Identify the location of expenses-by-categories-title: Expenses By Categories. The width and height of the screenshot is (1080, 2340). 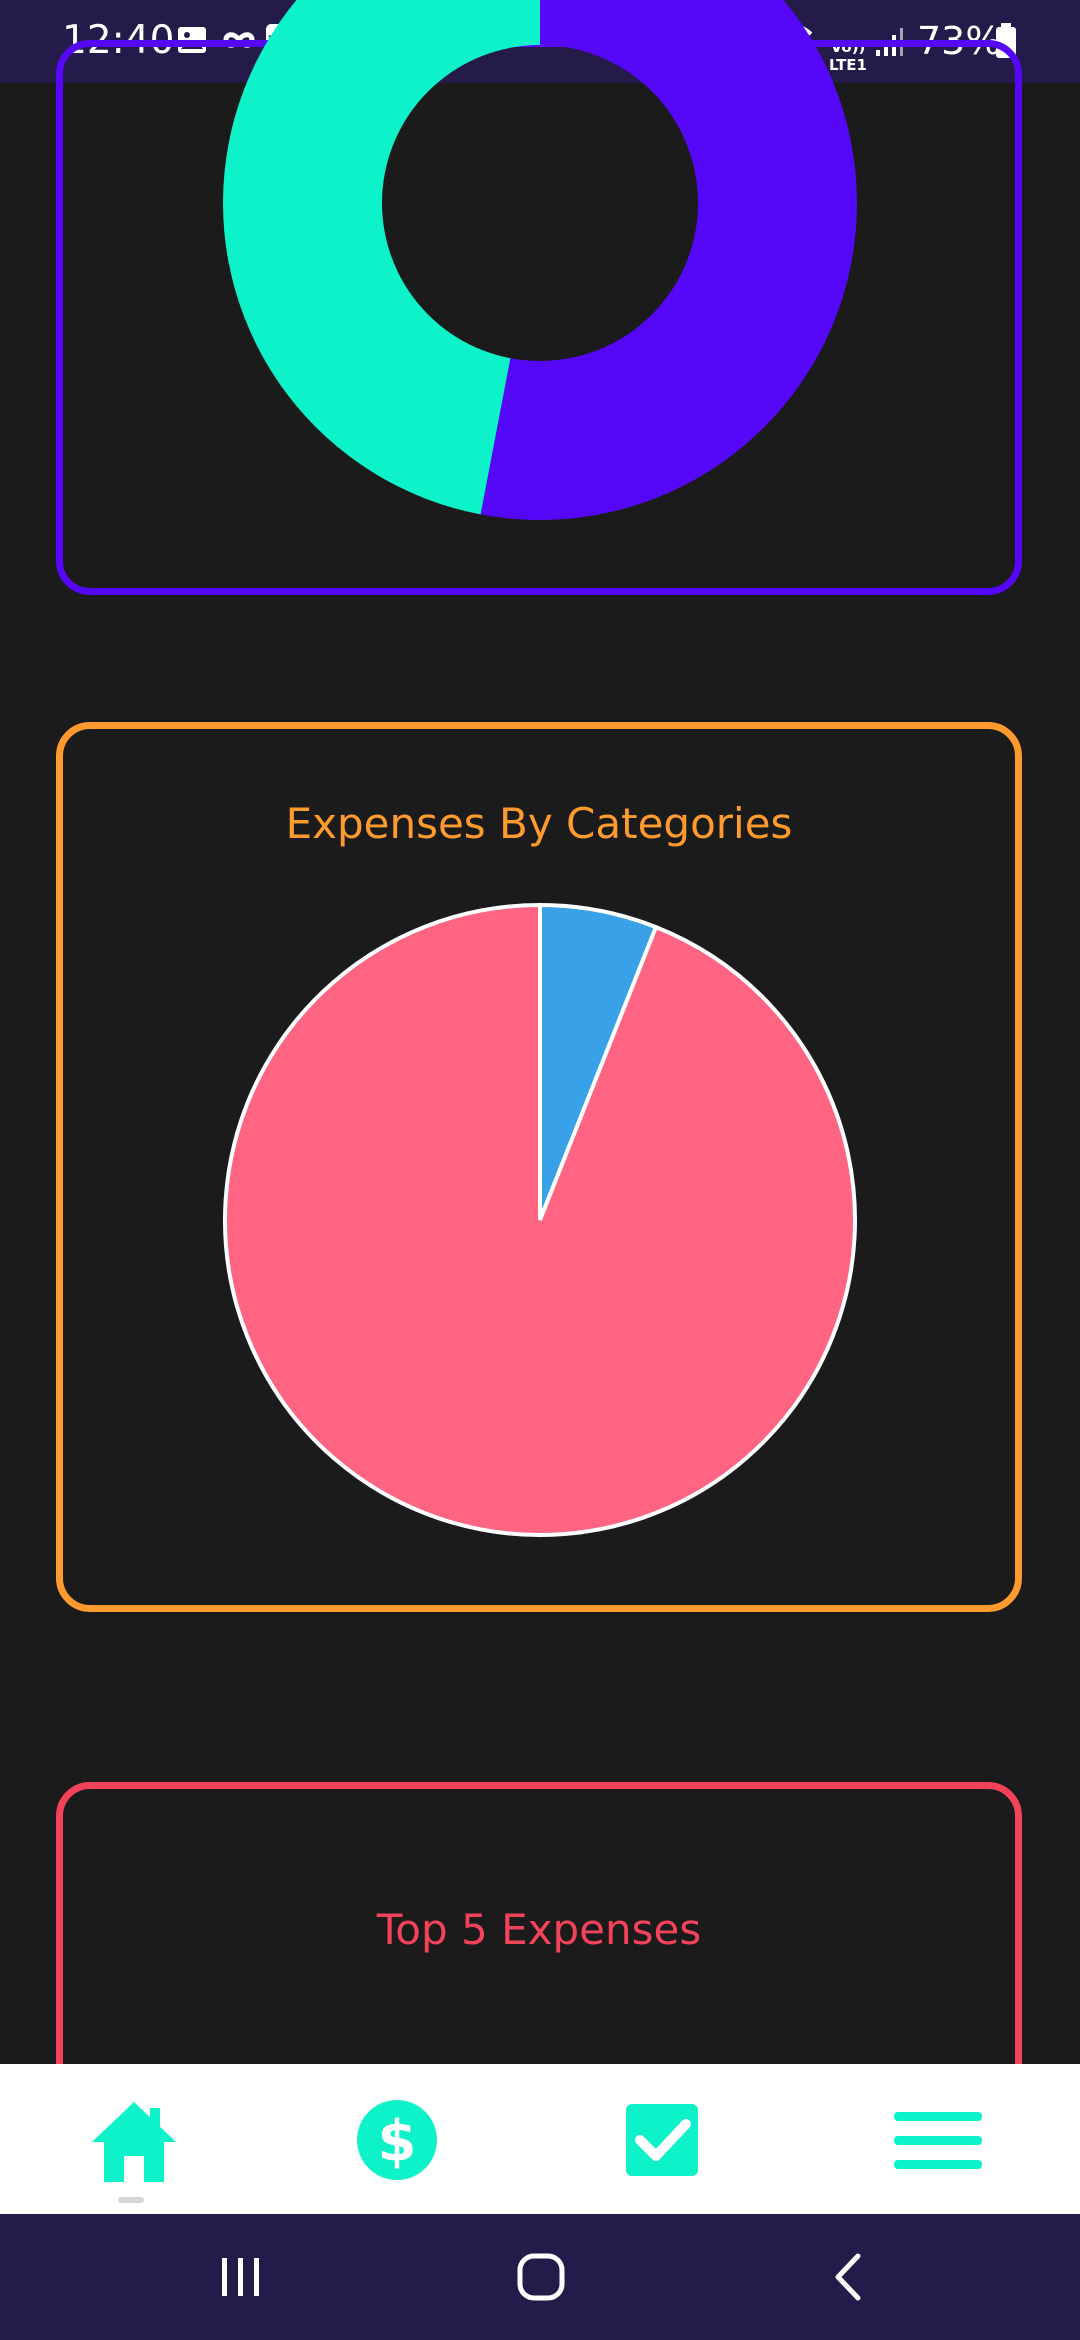
(539, 823).